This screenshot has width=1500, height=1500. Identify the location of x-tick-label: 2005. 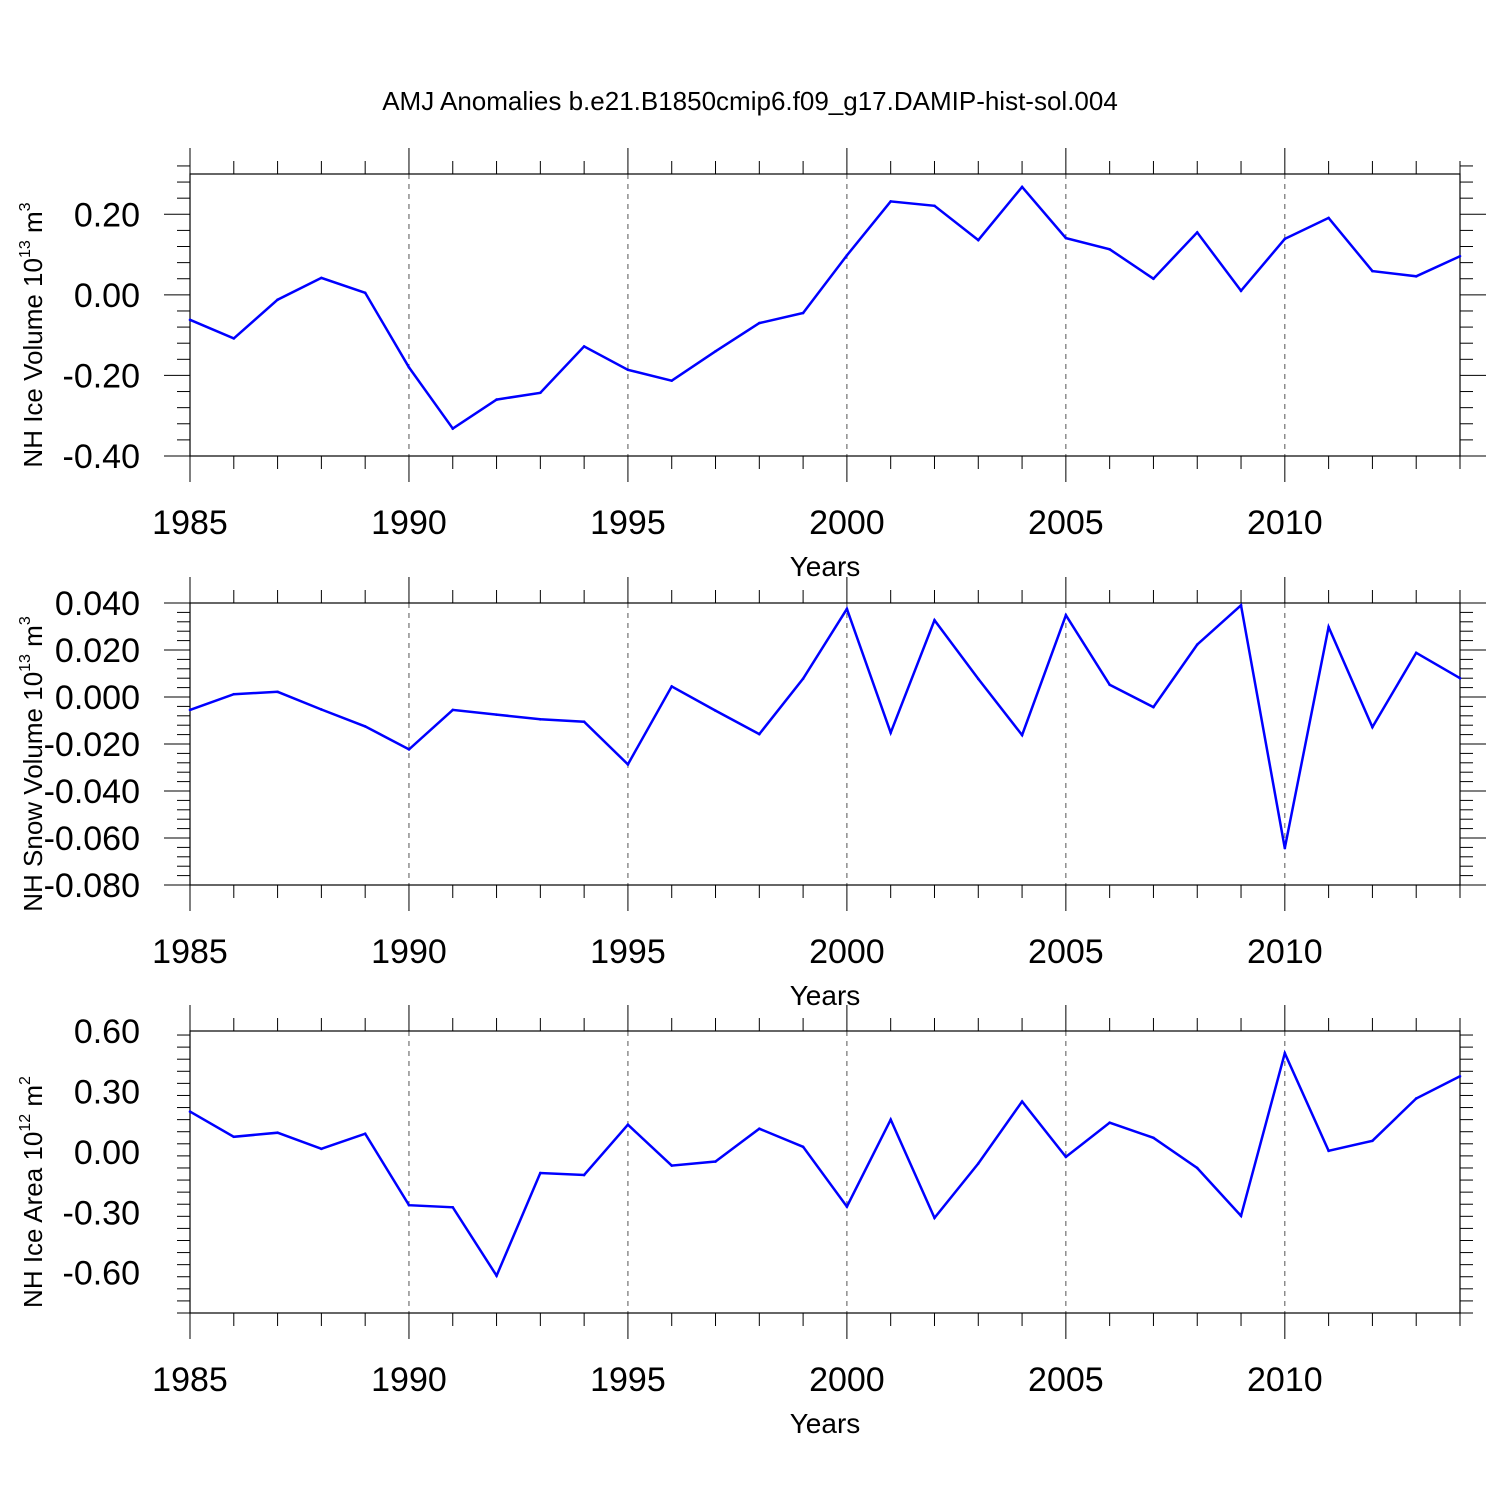
(1066, 952).